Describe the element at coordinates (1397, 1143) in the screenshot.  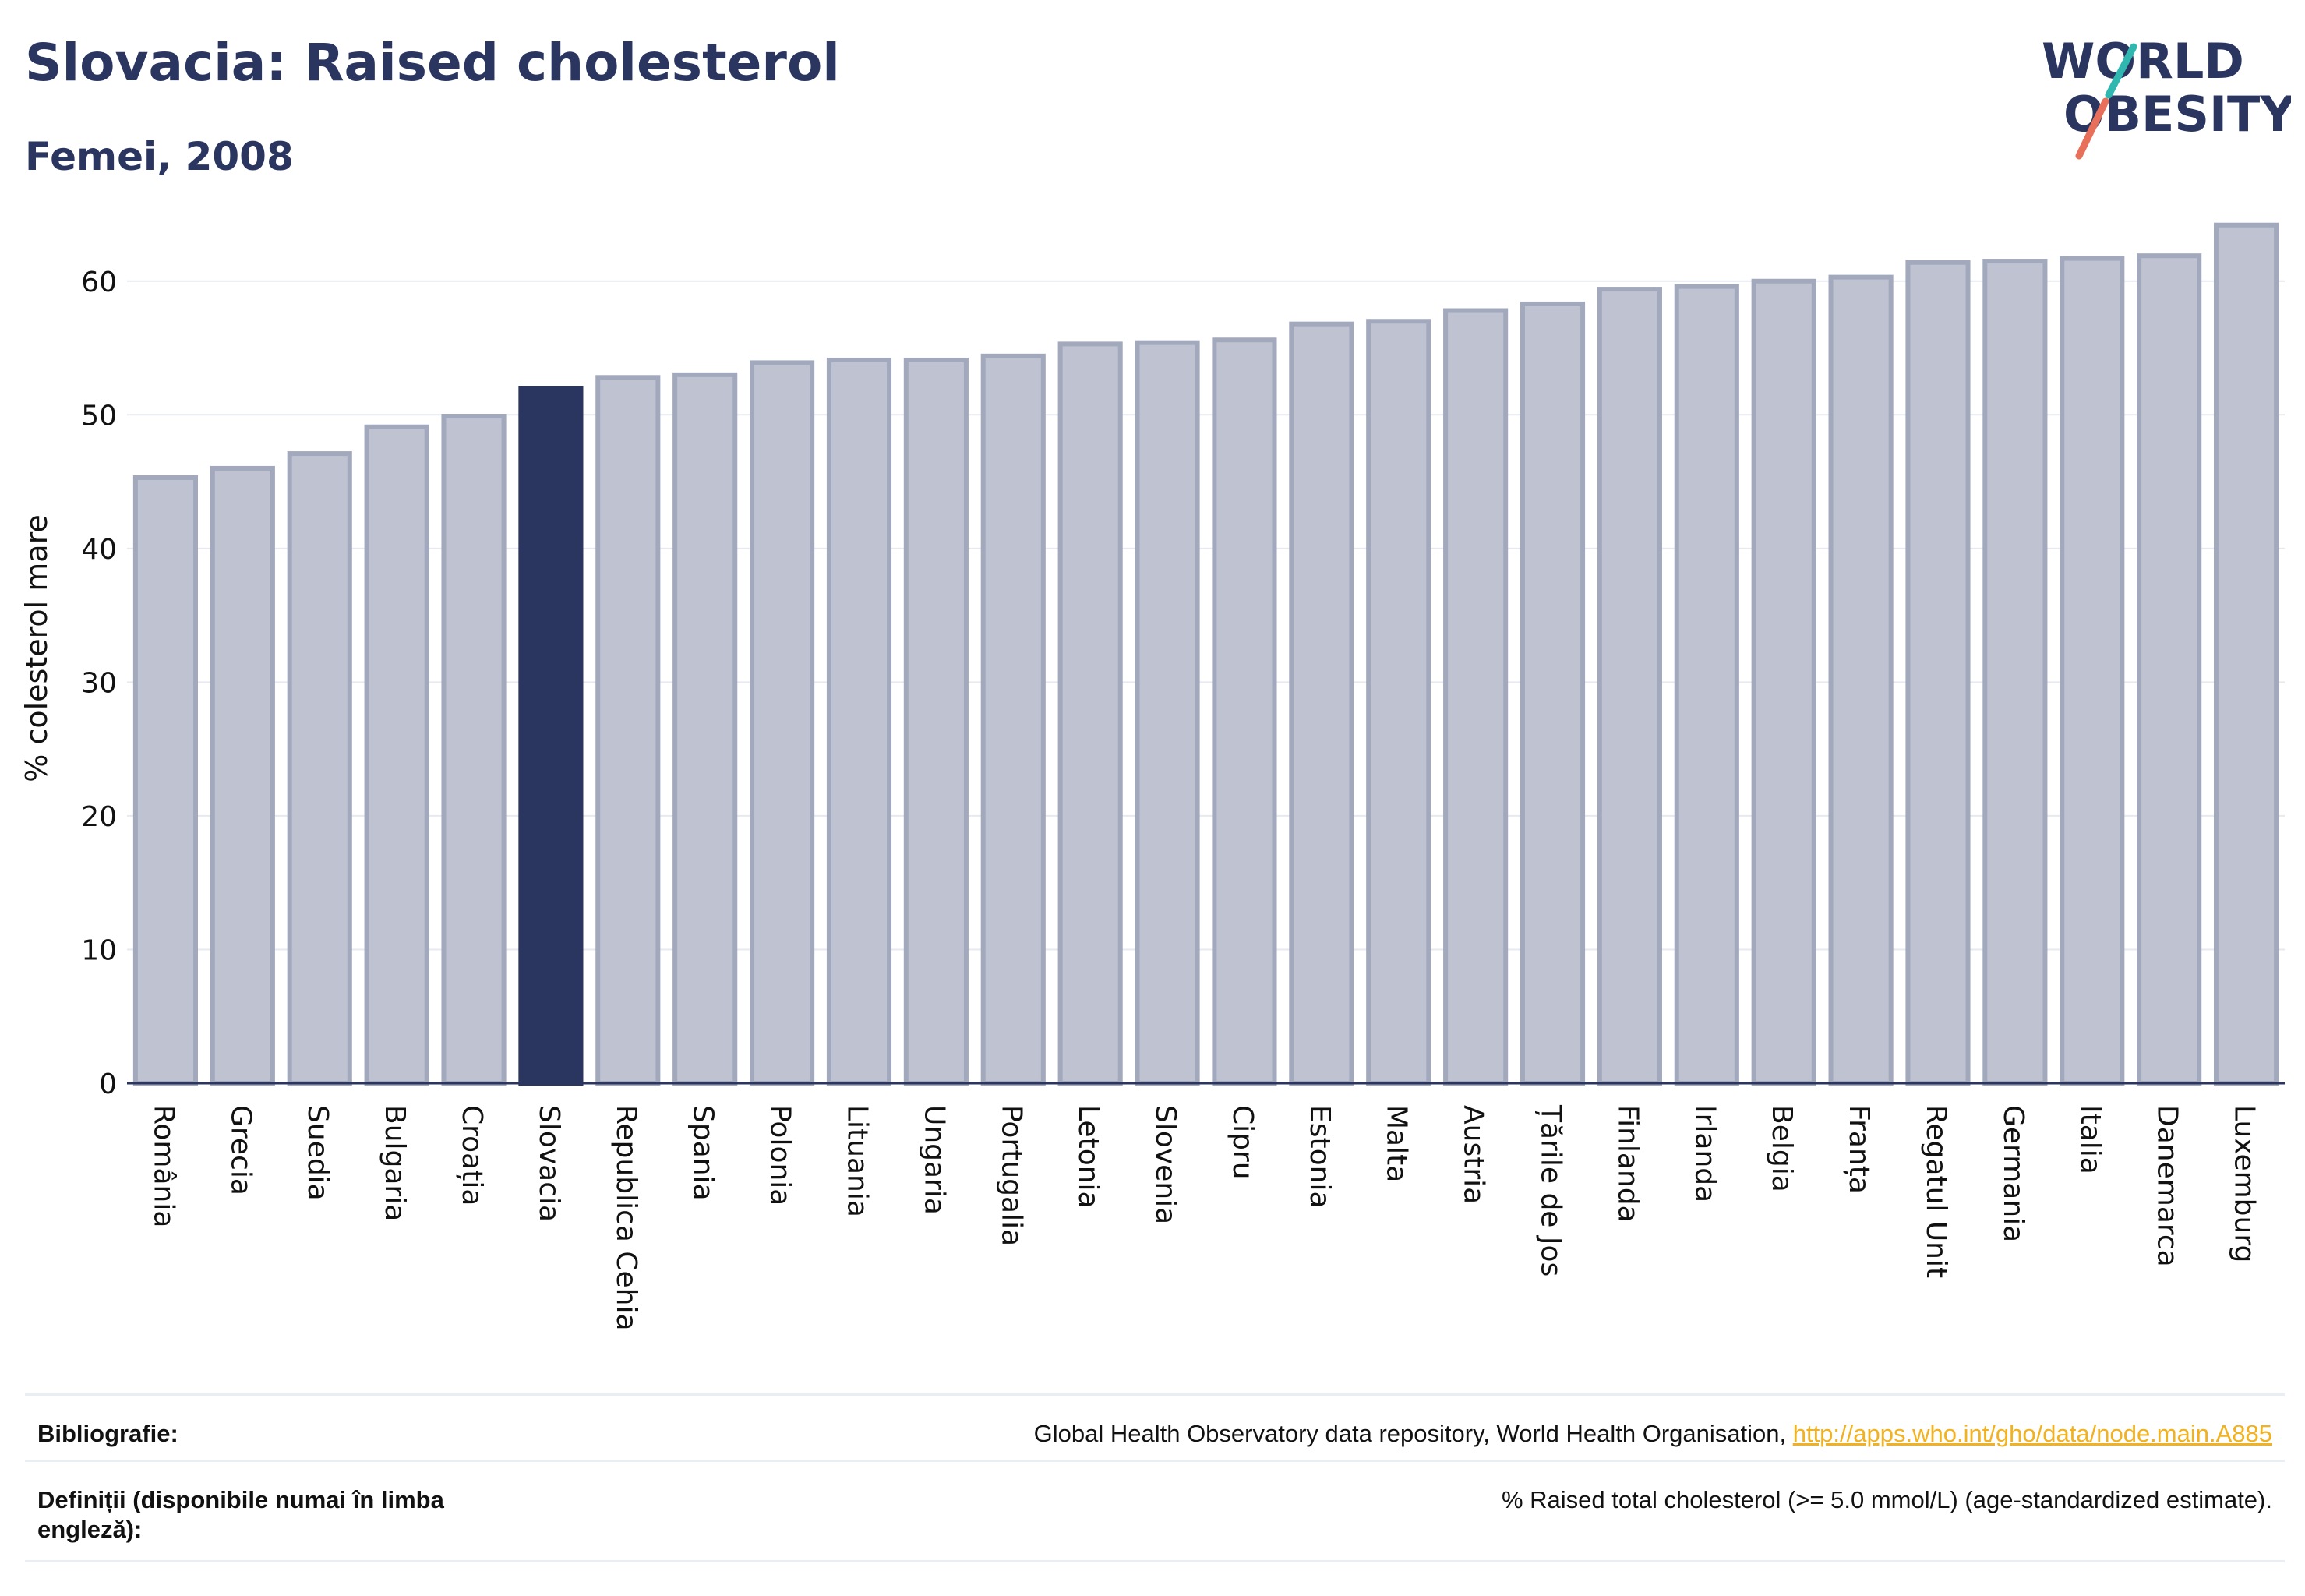
I see `x-tick-label: Malta` at that location.